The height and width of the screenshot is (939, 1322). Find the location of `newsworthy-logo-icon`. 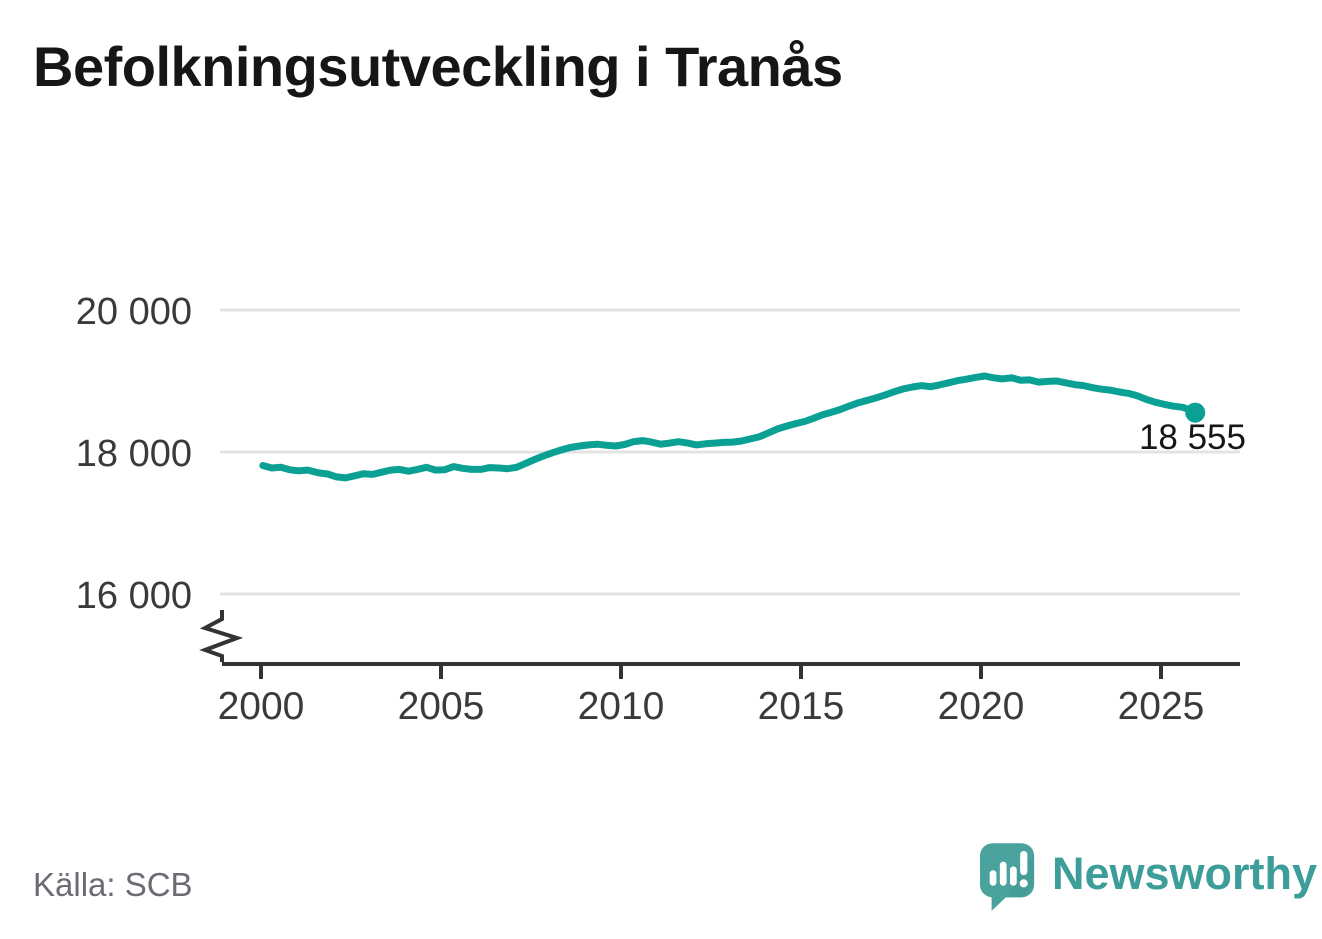

newsworthy-logo-icon is located at coordinates (1007, 877).